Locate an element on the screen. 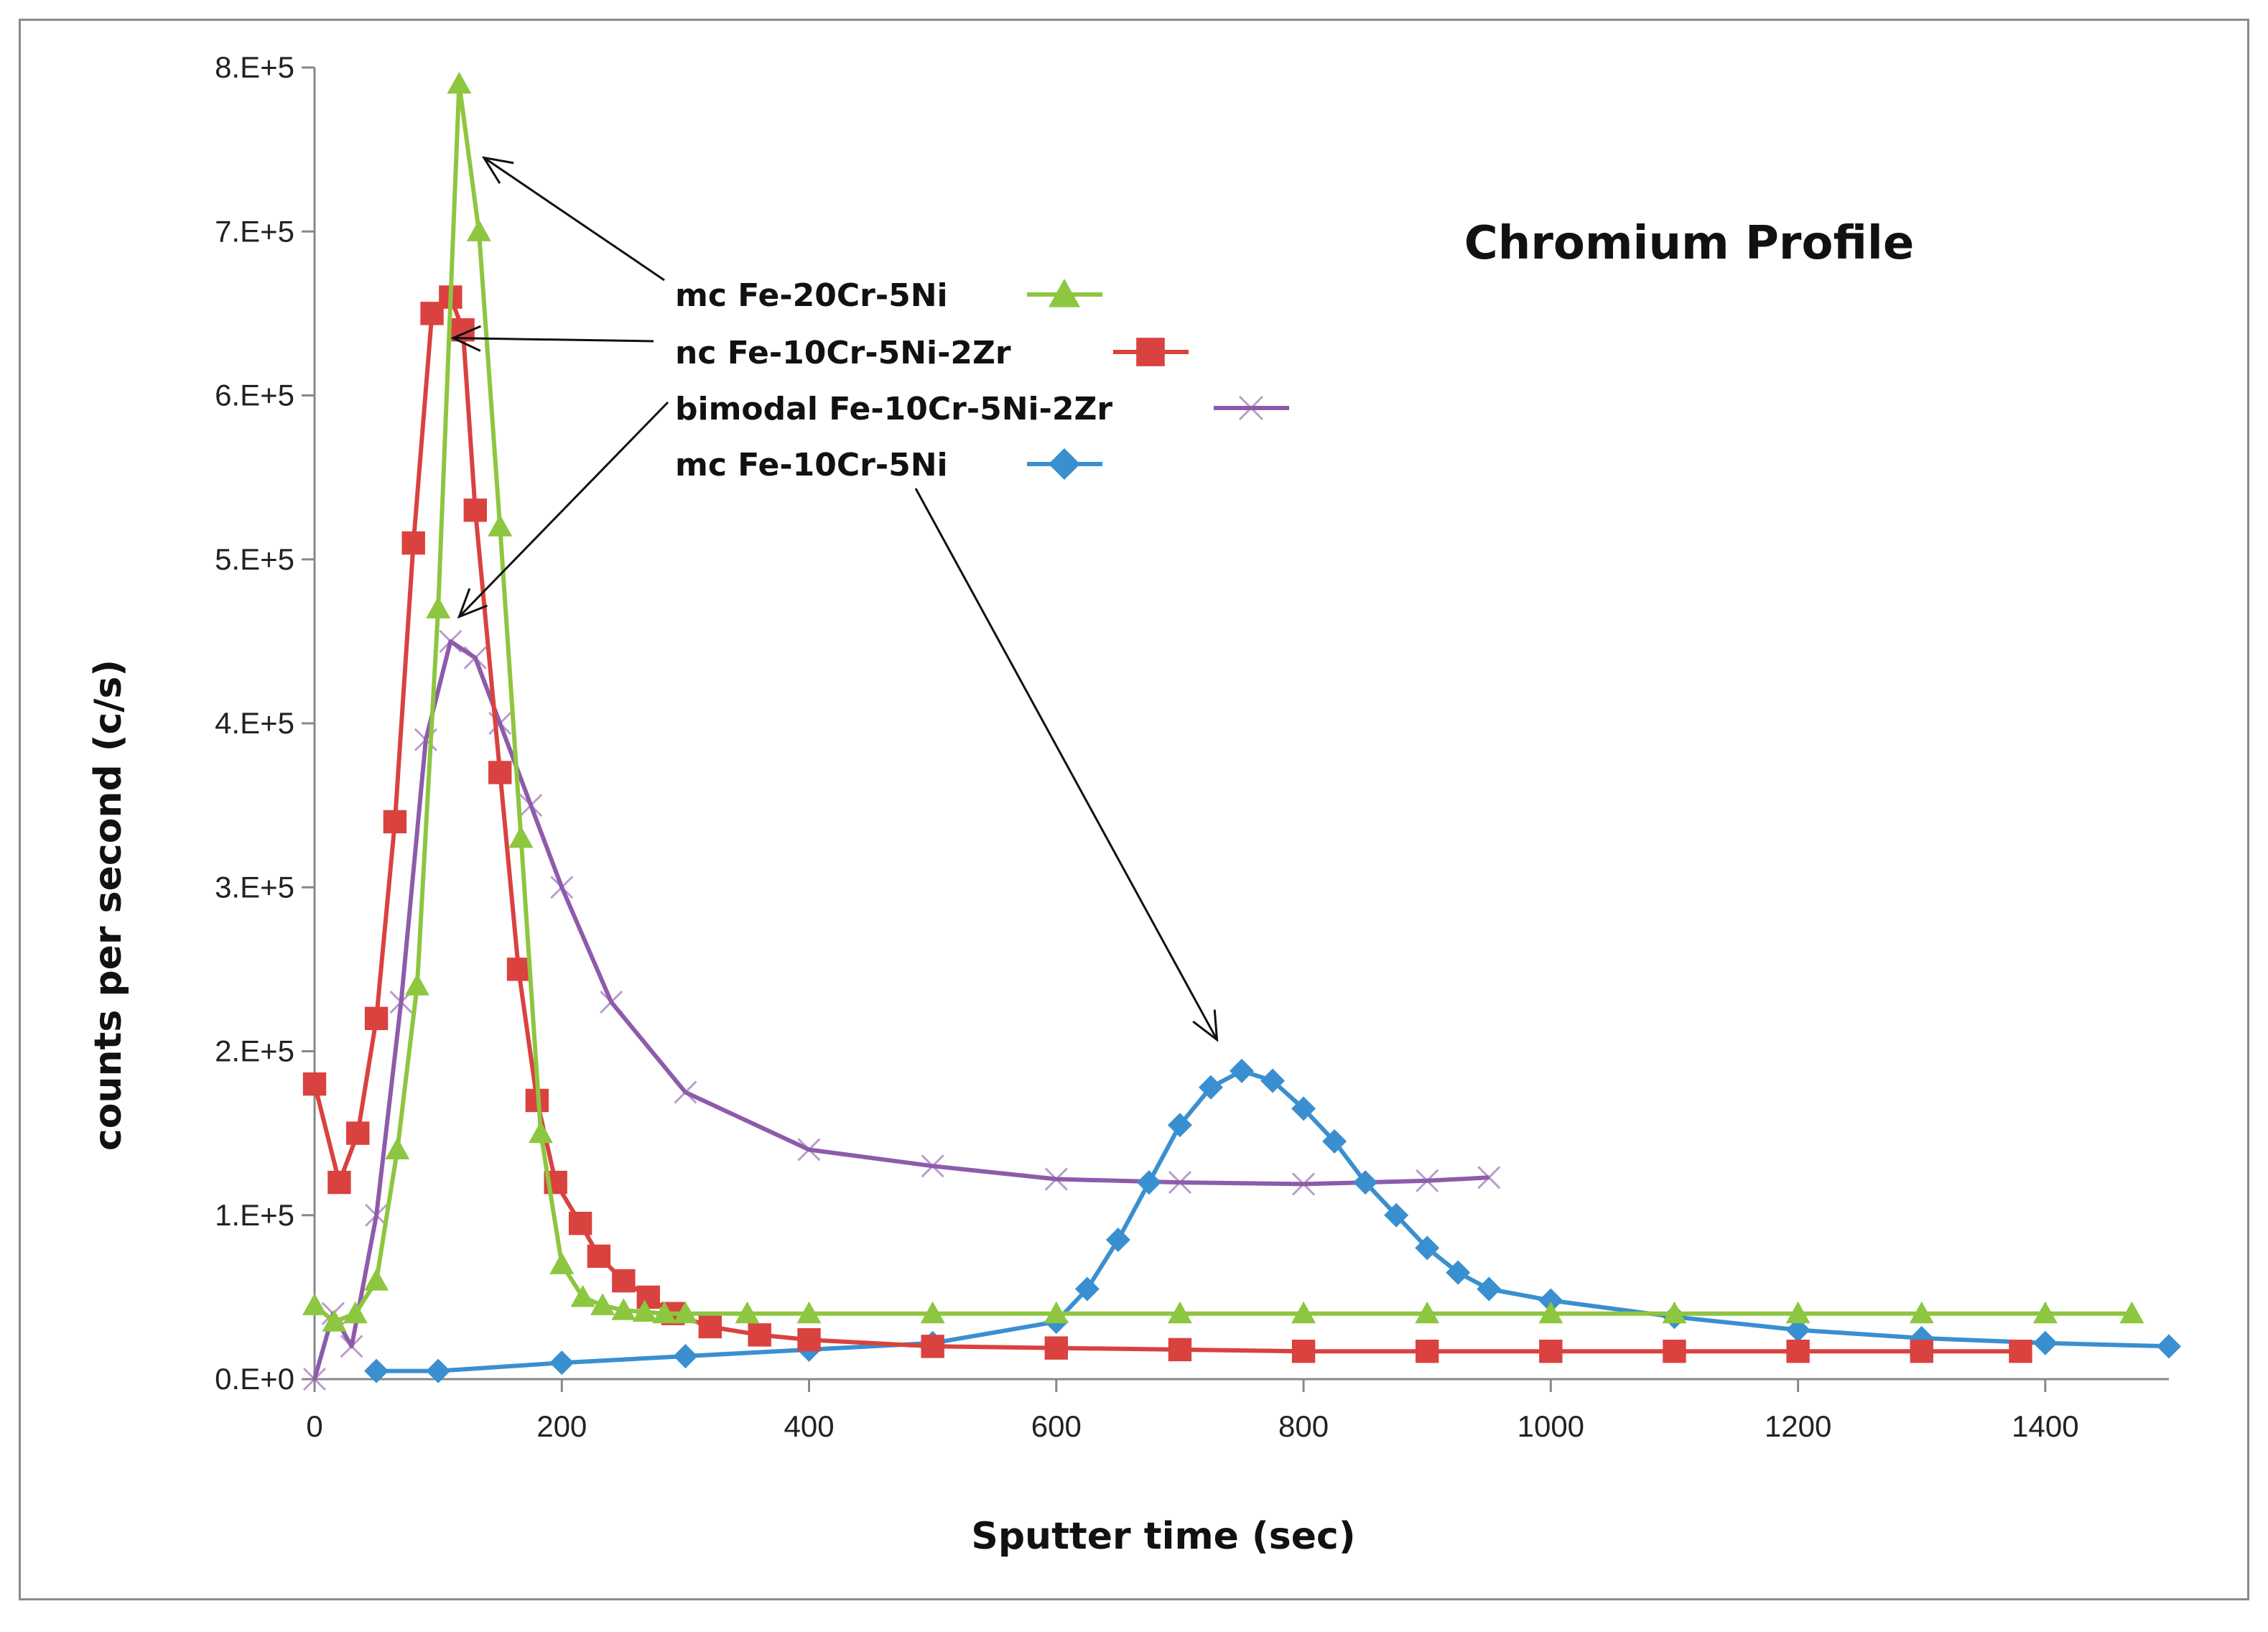 This screenshot has height=1632, width=2268. legend-label: mc Fe-20Cr-5Ni is located at coordinates (811, 295).